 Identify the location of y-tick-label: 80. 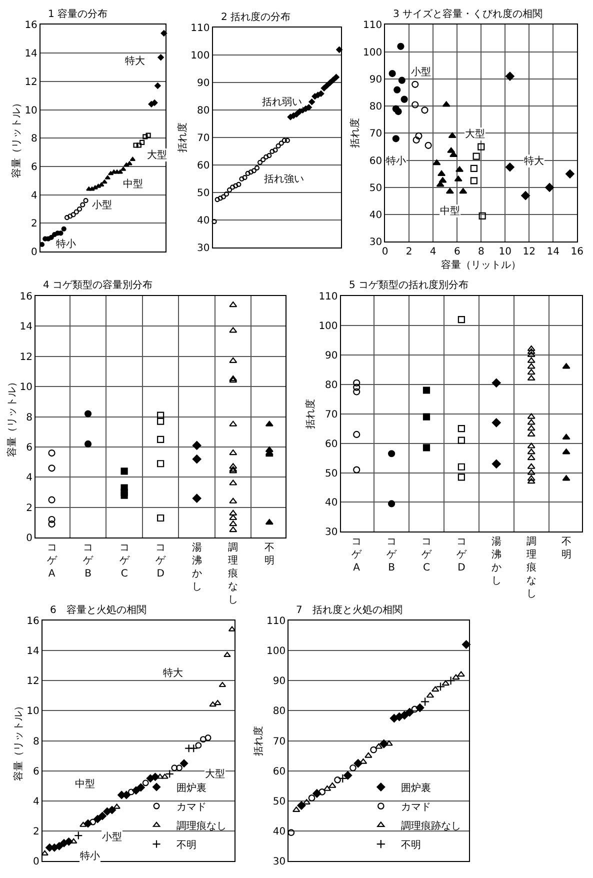
(331, 385).